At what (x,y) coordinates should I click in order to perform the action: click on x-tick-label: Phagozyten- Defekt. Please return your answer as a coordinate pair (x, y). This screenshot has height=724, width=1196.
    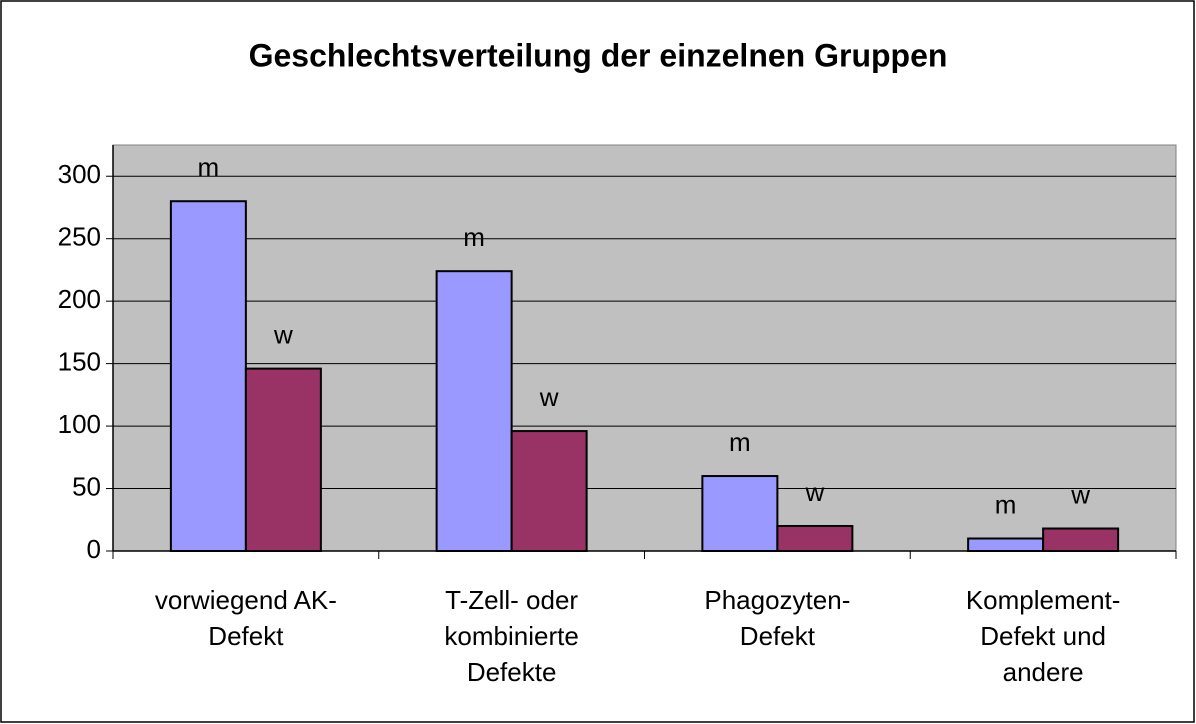
    Looking at the image, I should click on (777, 618).